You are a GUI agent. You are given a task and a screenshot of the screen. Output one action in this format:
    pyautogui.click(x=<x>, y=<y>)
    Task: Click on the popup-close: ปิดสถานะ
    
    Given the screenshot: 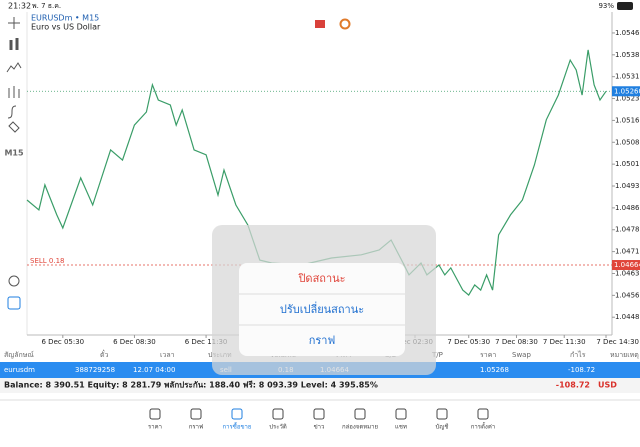 What is the action you would take?
    pyautogui.click(x=321, y=278)
    